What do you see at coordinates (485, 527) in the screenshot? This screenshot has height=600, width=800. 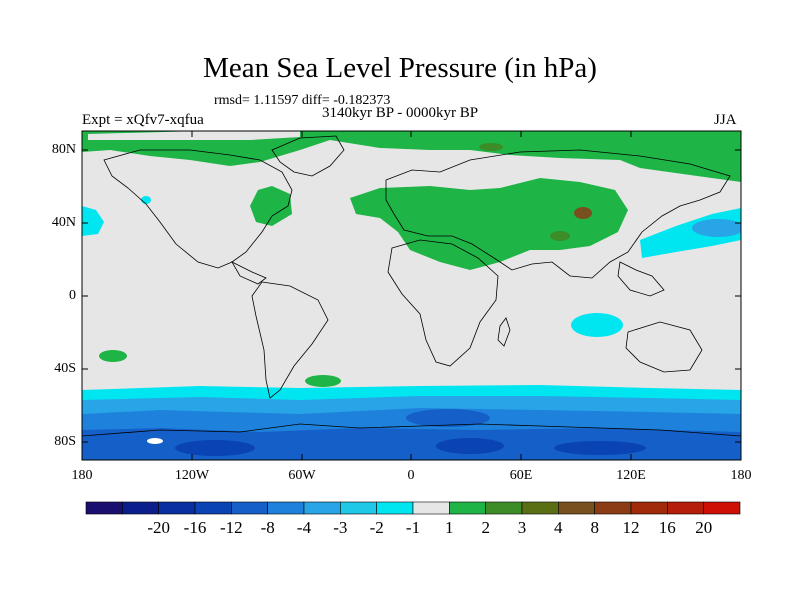 I see `colorbar-tick-label: 2` at bounding box center [485, 527].